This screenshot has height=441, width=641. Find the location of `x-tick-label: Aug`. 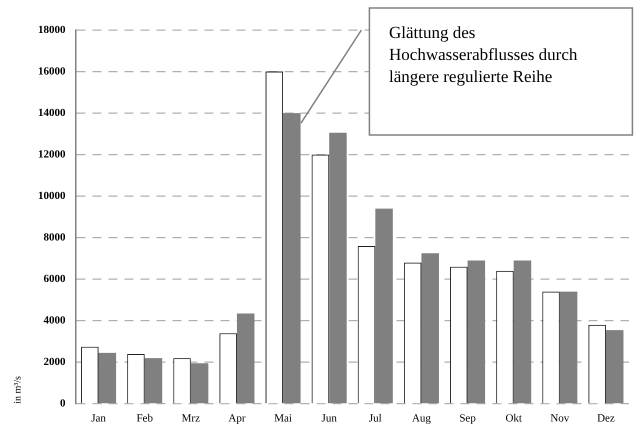

x-tick-label: Aug is located at coordinates (422, 418).